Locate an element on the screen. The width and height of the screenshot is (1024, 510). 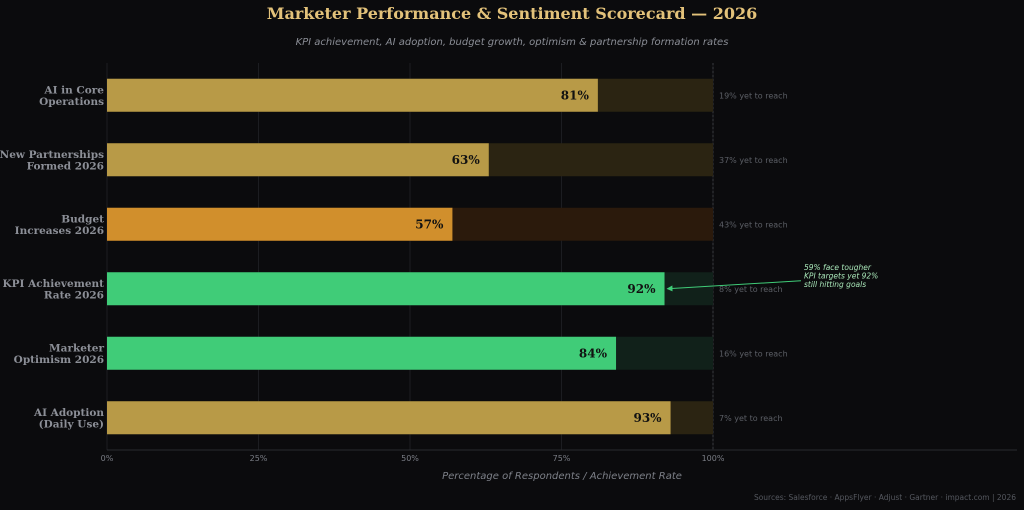
remaining-label: 7% yet to reach is located at coordinates (751, 418).